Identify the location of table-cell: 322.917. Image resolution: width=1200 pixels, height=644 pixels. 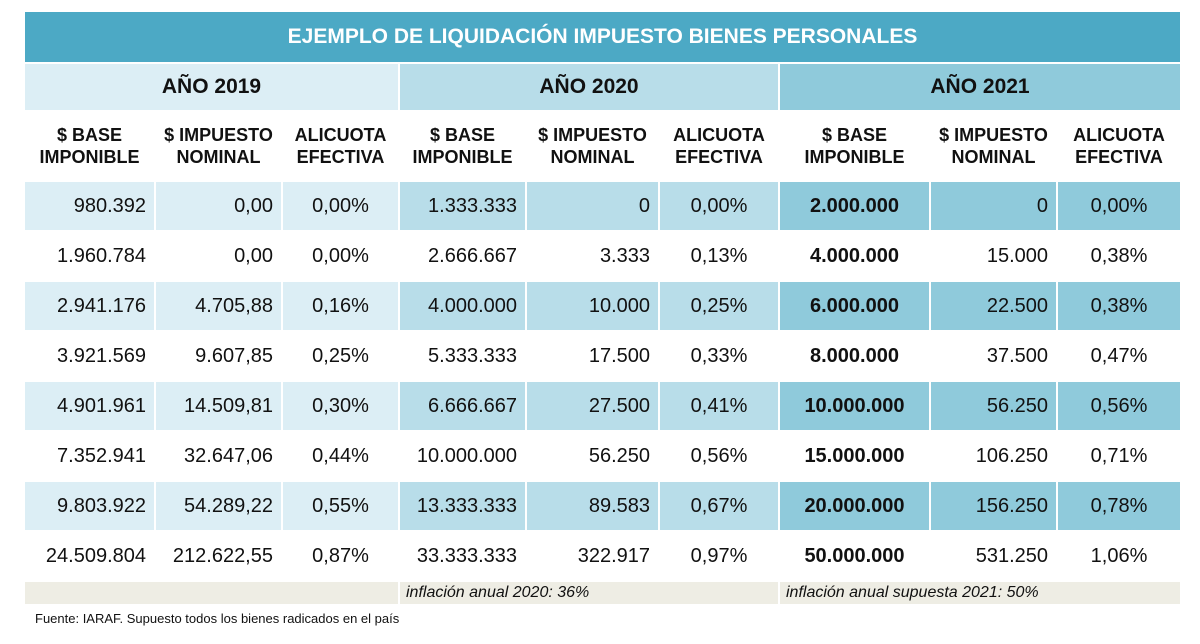
(592, 556).